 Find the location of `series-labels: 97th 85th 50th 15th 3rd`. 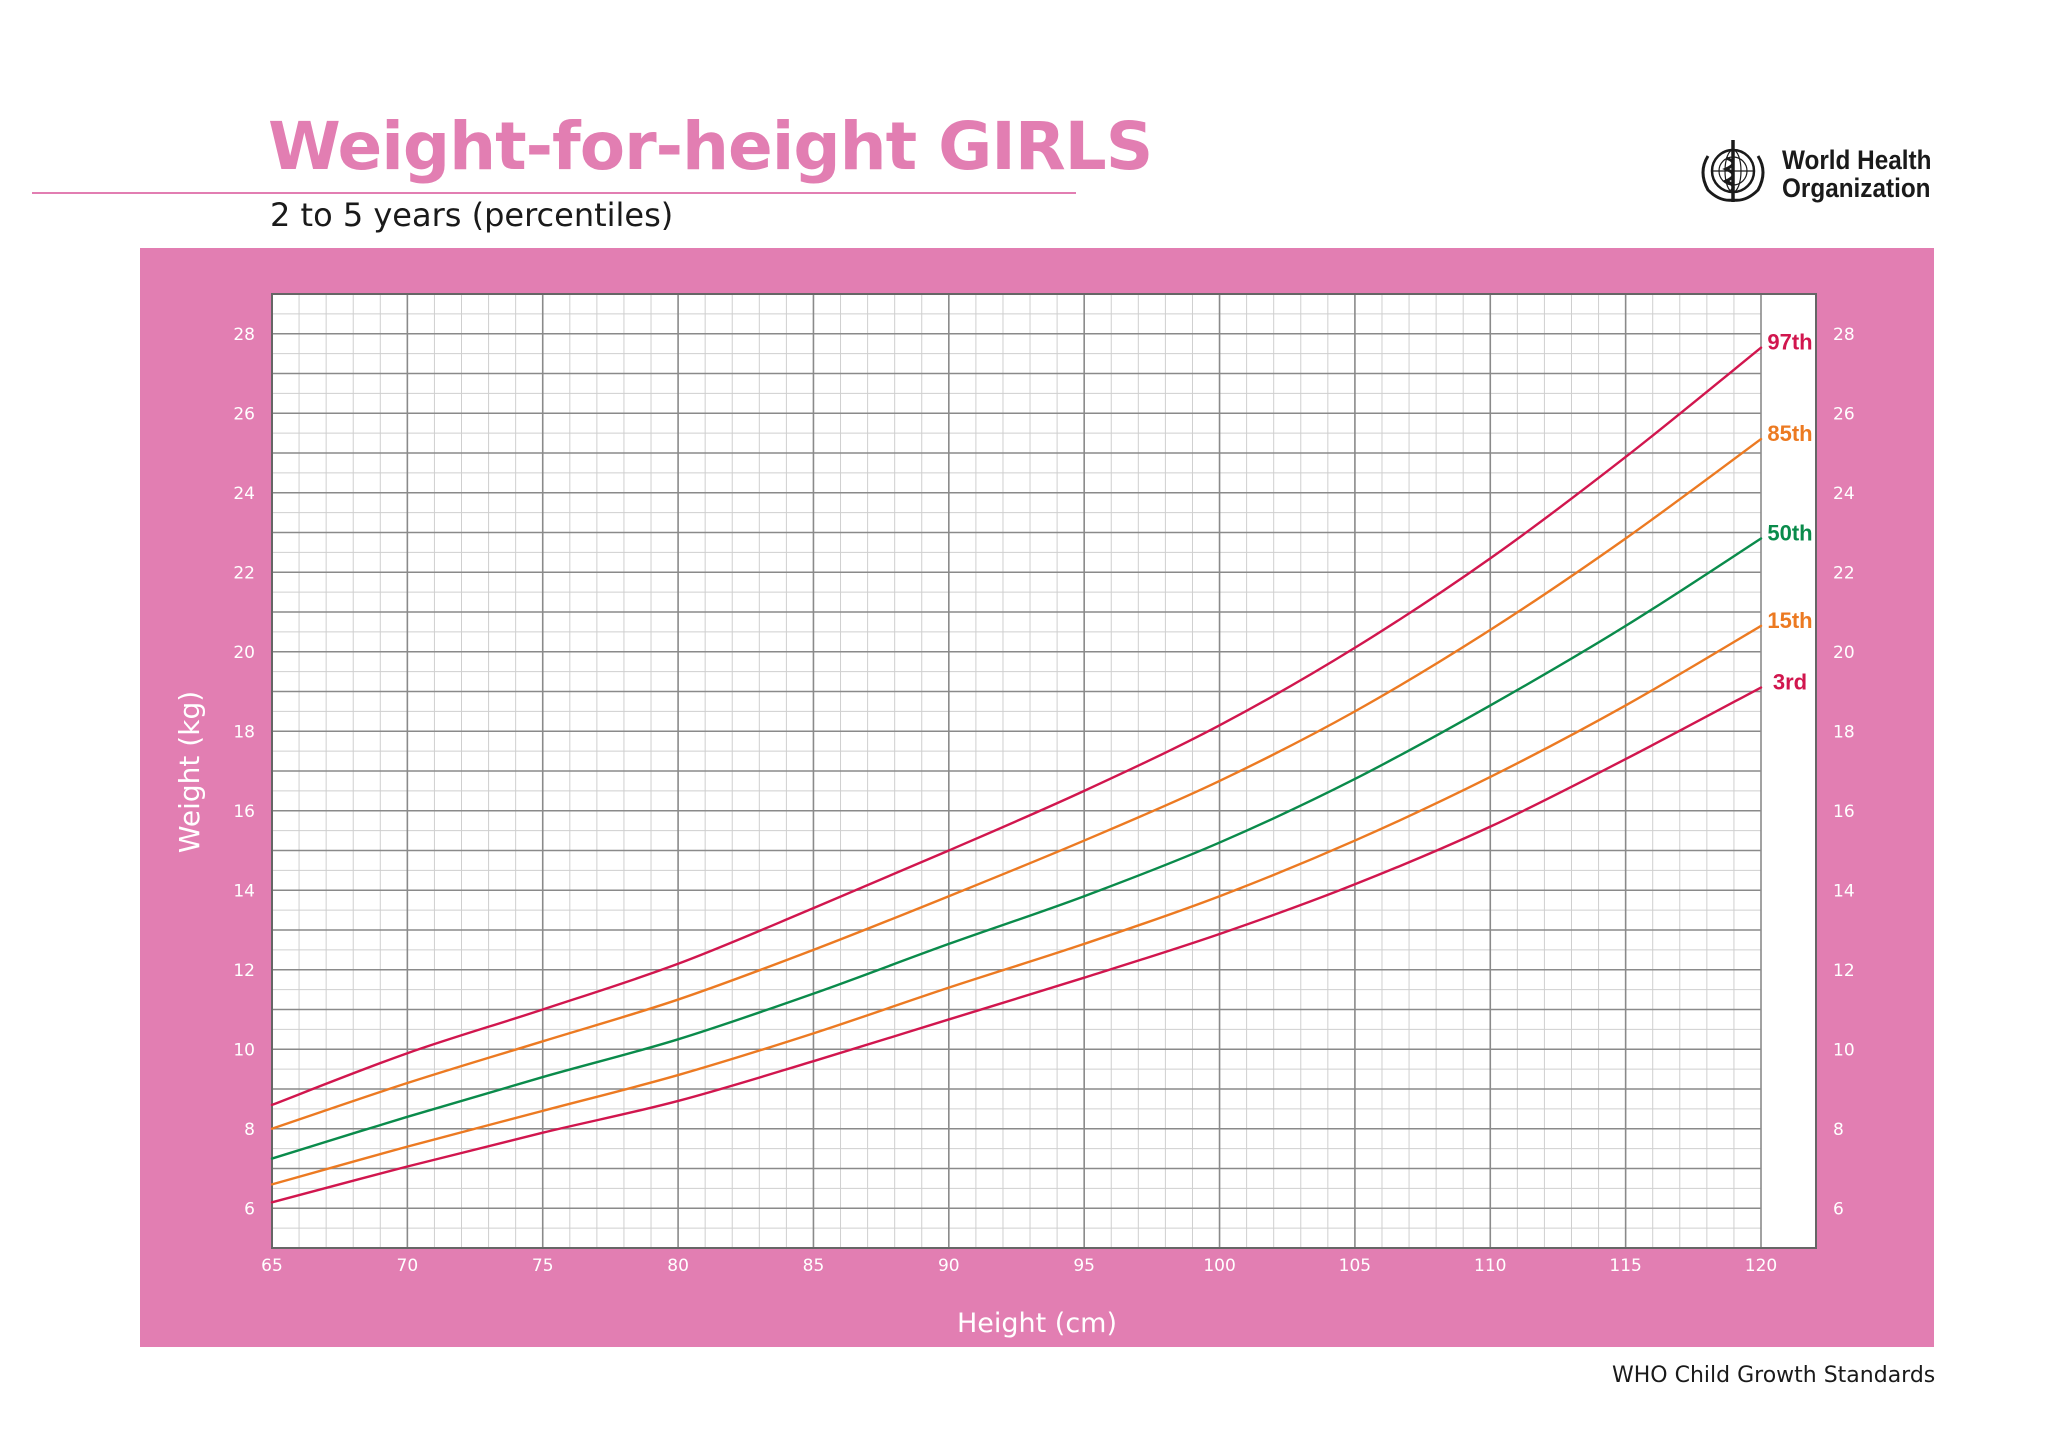

series-labels: 97th 85th 50th 15th 3rd is located at coordinates (1789, 512).